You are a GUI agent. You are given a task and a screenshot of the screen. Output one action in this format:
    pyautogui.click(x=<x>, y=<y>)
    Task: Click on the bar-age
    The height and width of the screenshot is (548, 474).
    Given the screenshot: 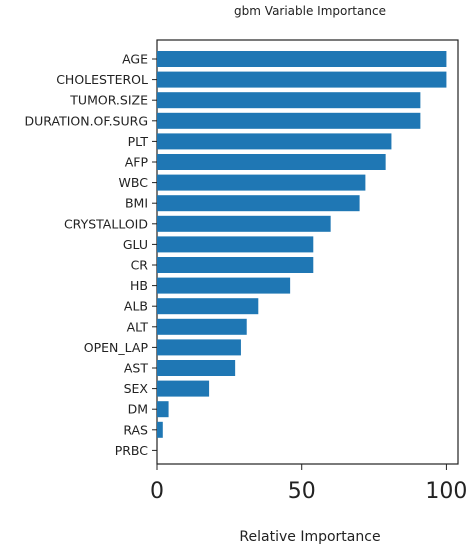 What is the action you would take?
    pyautogui.click(x=302, y=59)
    